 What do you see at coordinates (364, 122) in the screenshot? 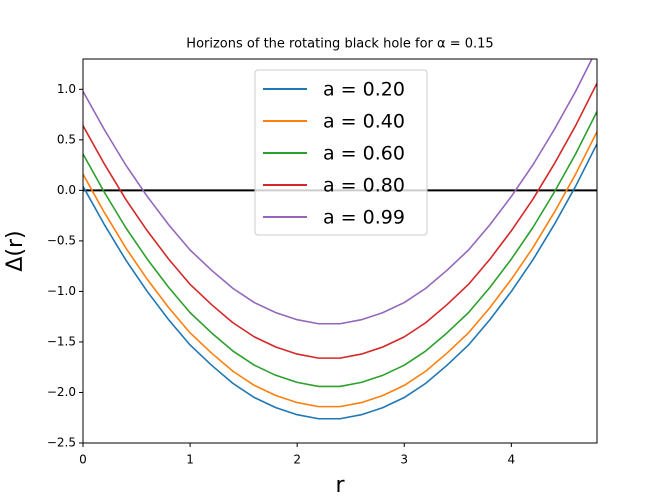
I see `legend-label: a = 0.40` at bounding box center [364, 122].